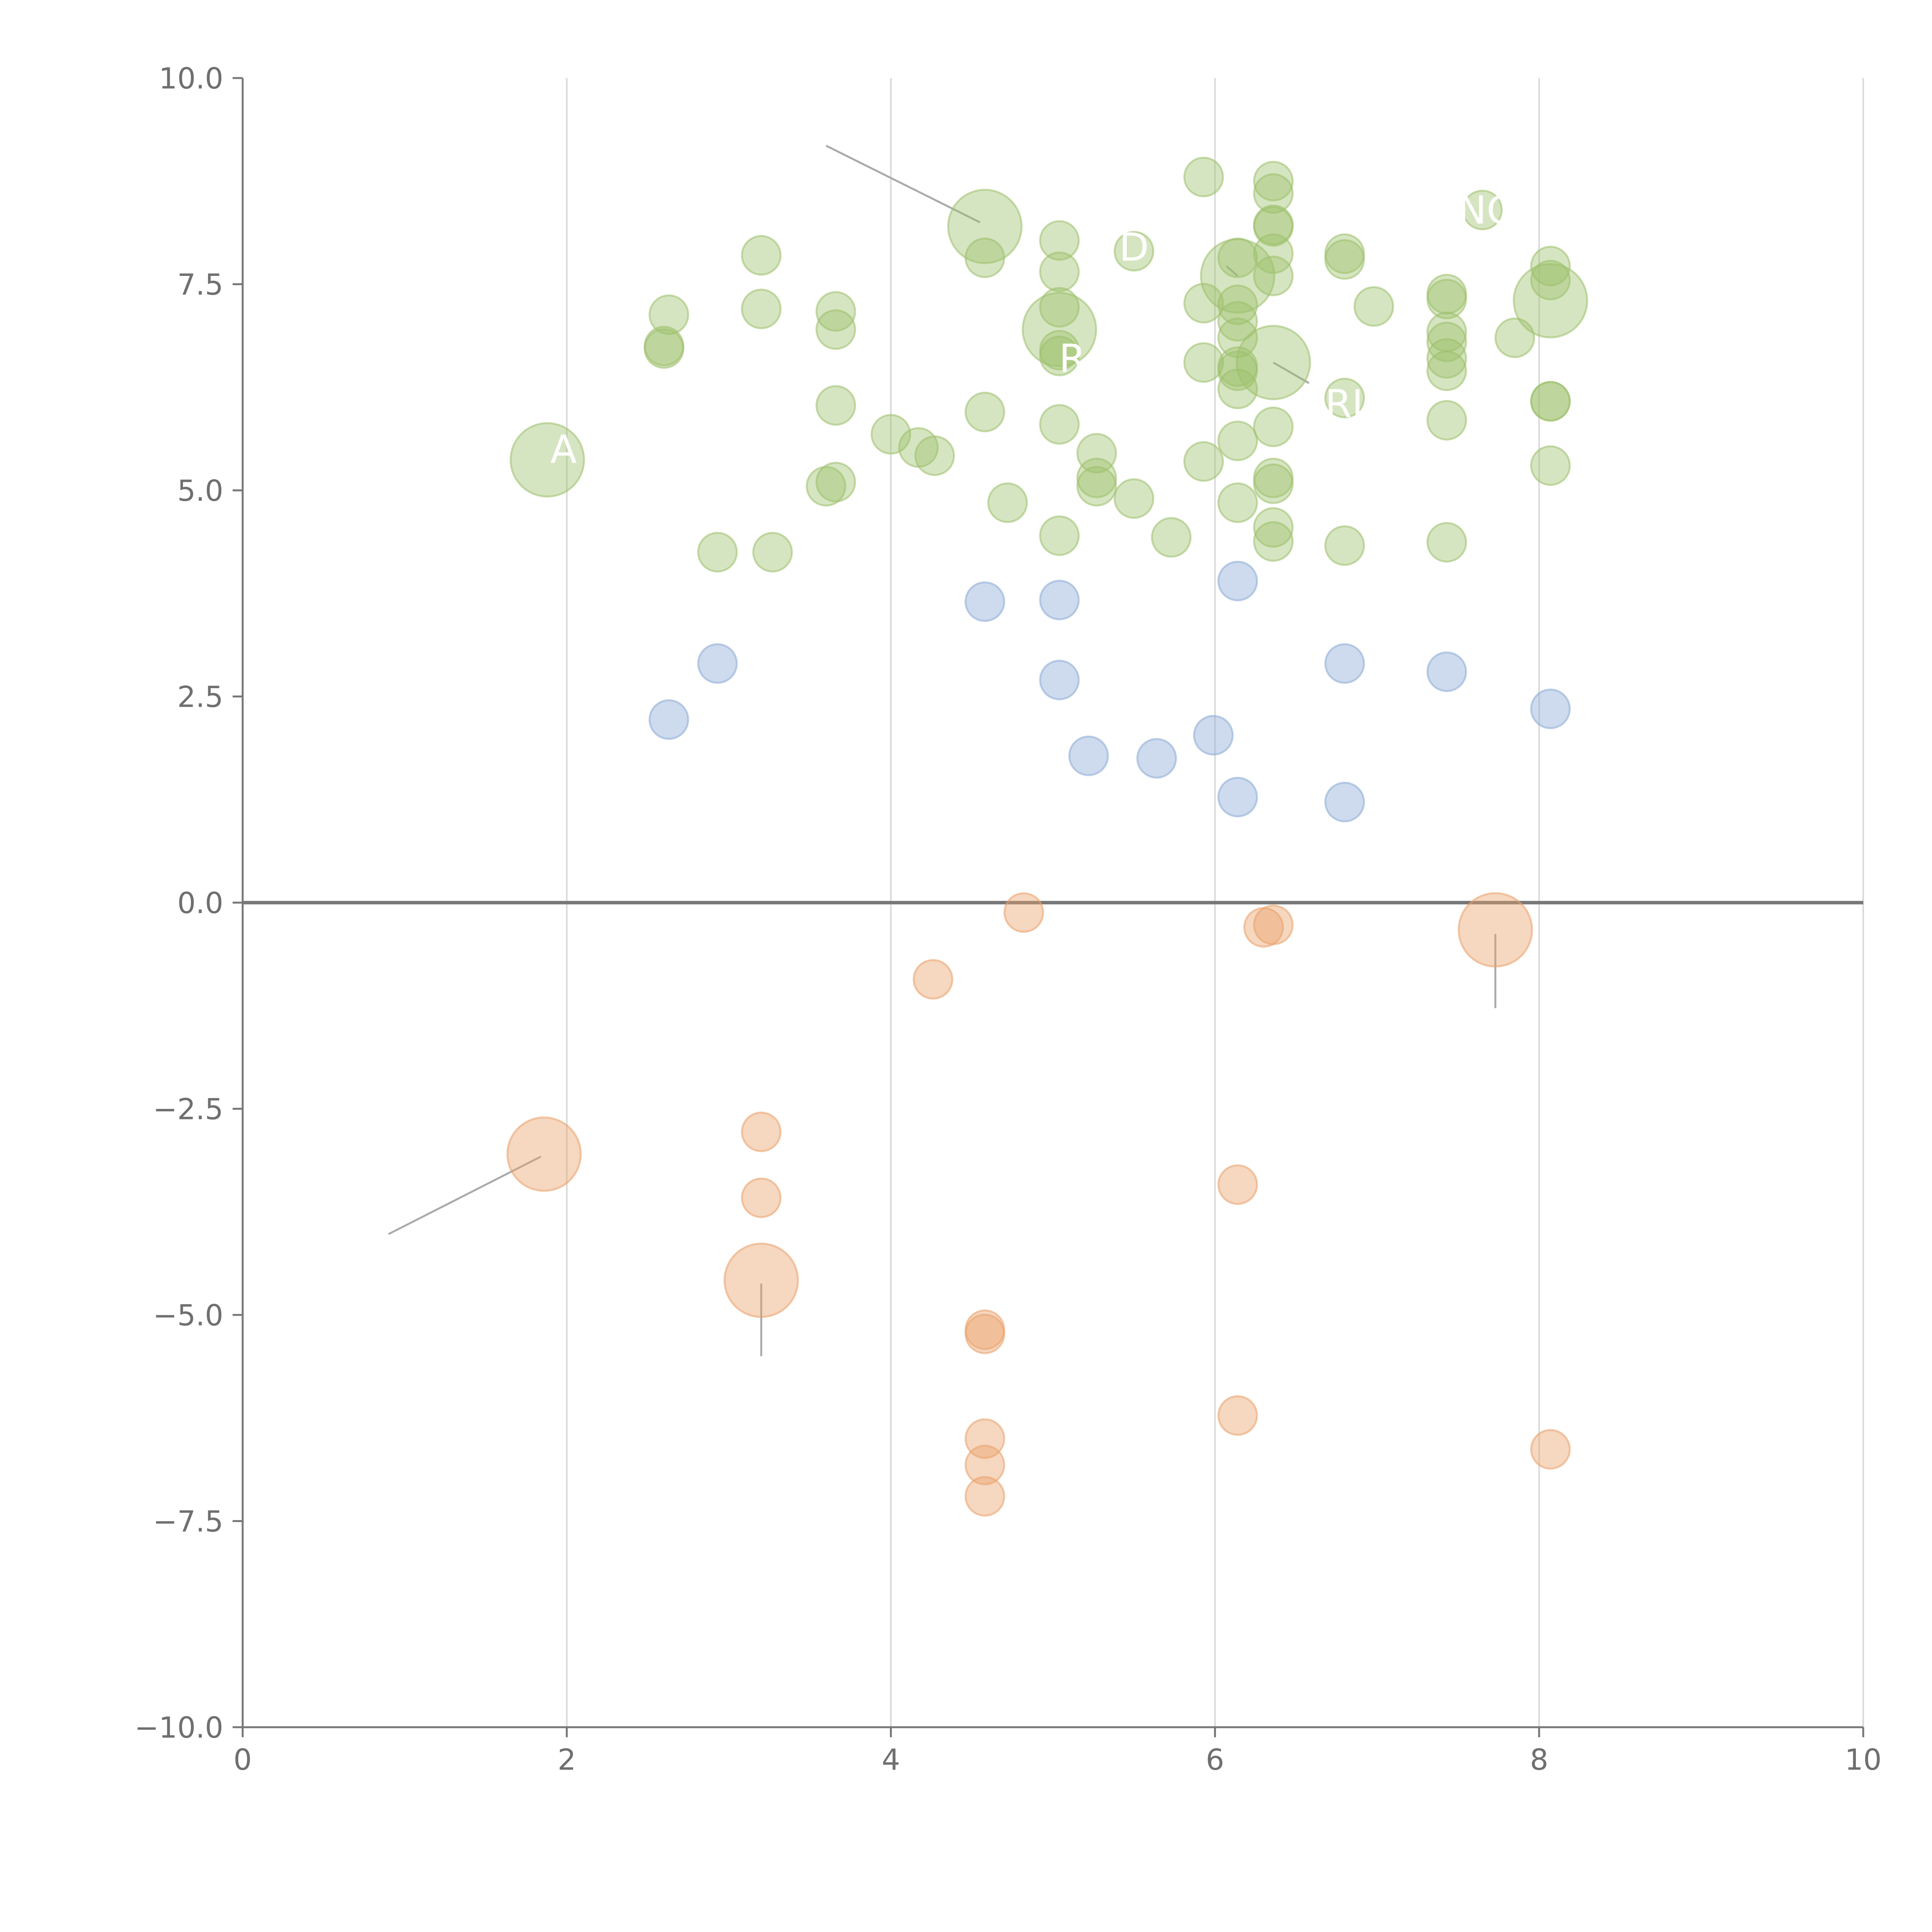 This screenshot has height=1932, width=1932. I want to click on bubble-label: R, so click(1072, 358).